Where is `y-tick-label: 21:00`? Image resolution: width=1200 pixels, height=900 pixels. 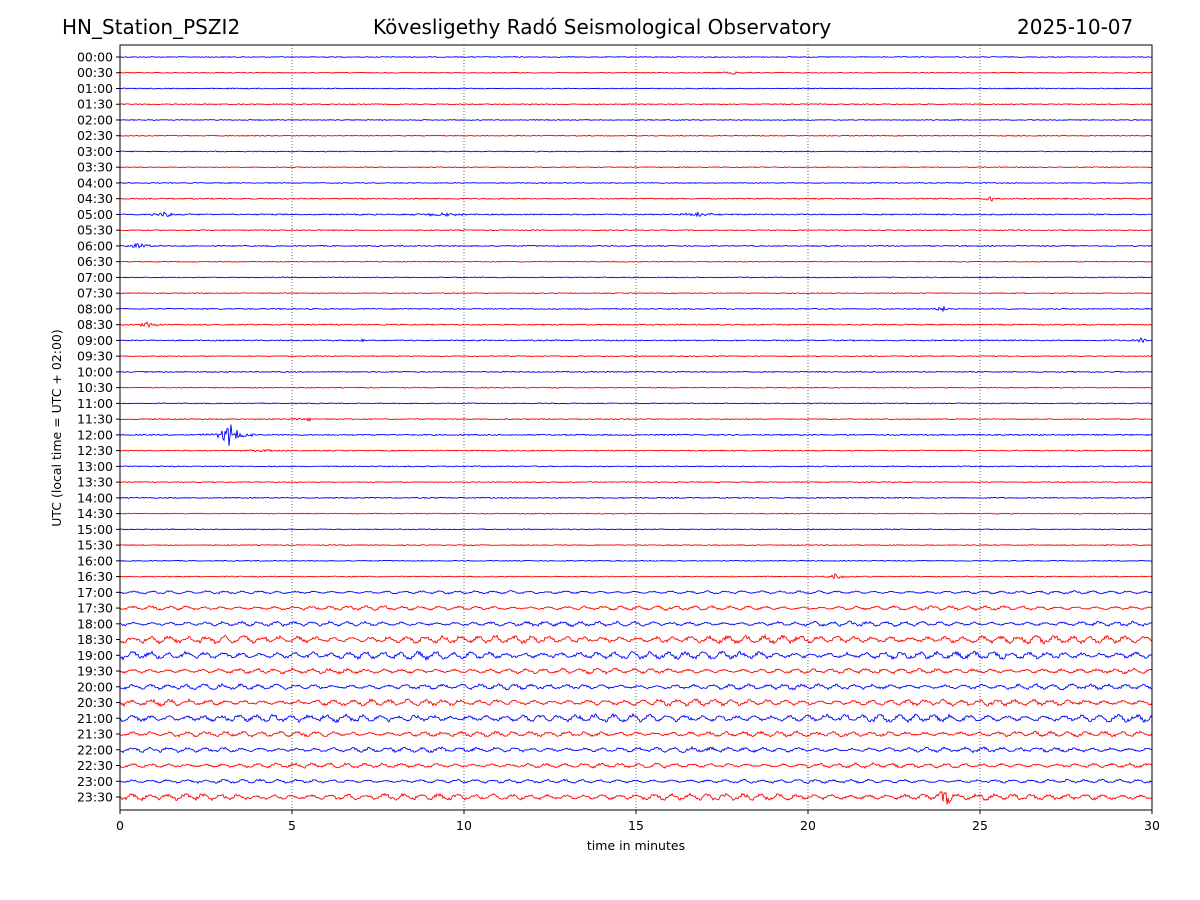 y-tick-label: 21:00 is located at coordinates (95, 718).